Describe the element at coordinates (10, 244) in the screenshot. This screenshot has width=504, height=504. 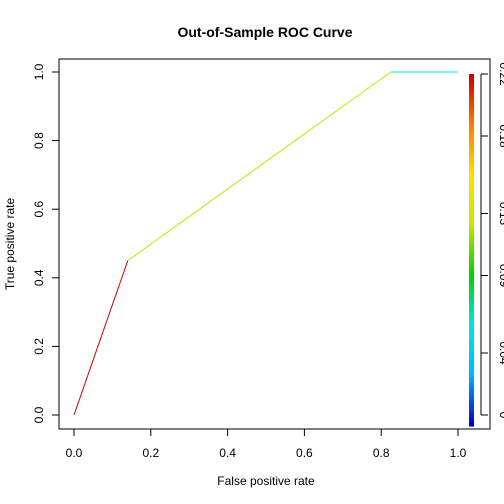
I see `y-axis-label: True positive rate` at that location.